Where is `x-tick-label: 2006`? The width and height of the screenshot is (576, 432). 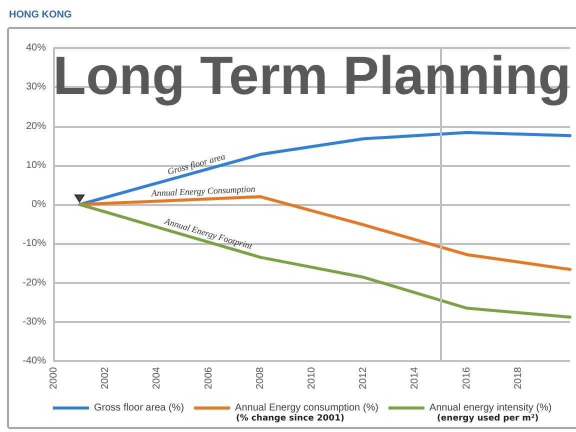
x-tick-label: 2006 is located at coordinates (208, 378).